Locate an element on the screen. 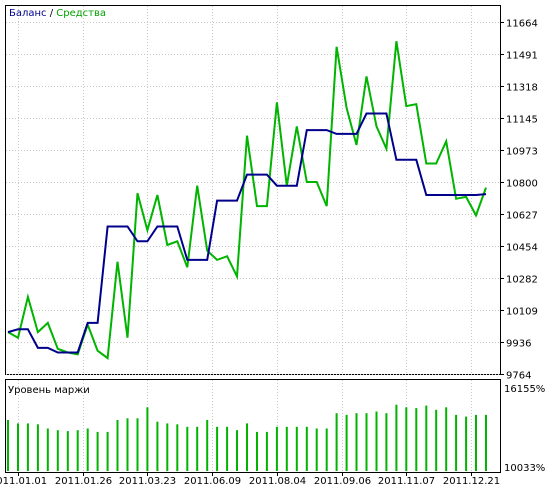 The width and height of the screenshot is (545, 489). margin-bars-group is located at coordinates (247, 438).